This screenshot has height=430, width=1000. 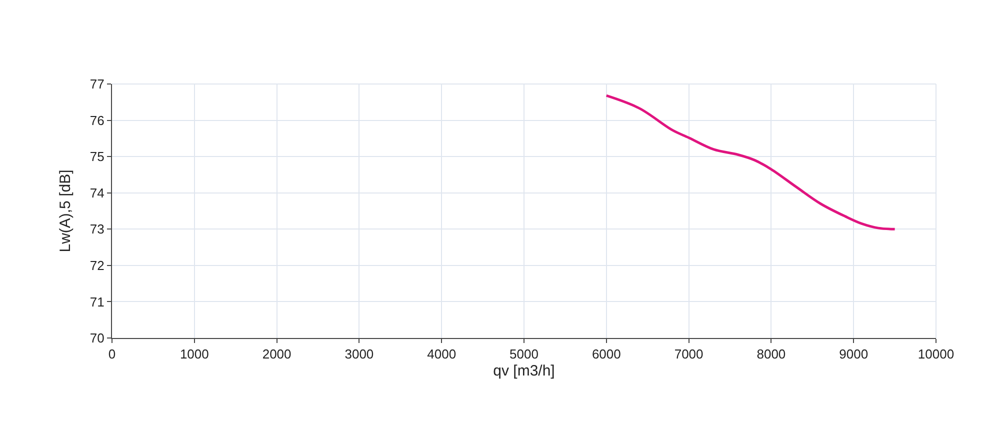 I want to click on line-series, so click(x=750, y=162).